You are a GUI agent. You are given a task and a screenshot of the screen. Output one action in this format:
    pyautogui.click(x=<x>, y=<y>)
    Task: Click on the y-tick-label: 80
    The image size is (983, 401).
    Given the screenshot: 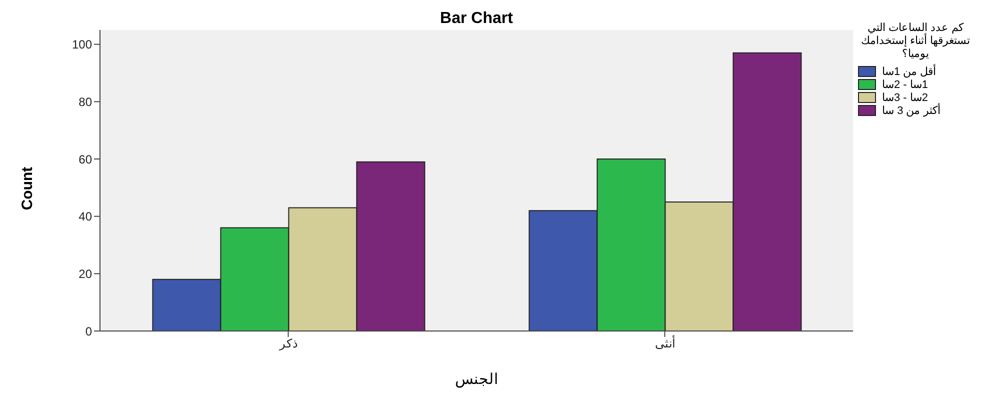 What is the action you would take?
    pyautogui.click(x=85, y=101)
    